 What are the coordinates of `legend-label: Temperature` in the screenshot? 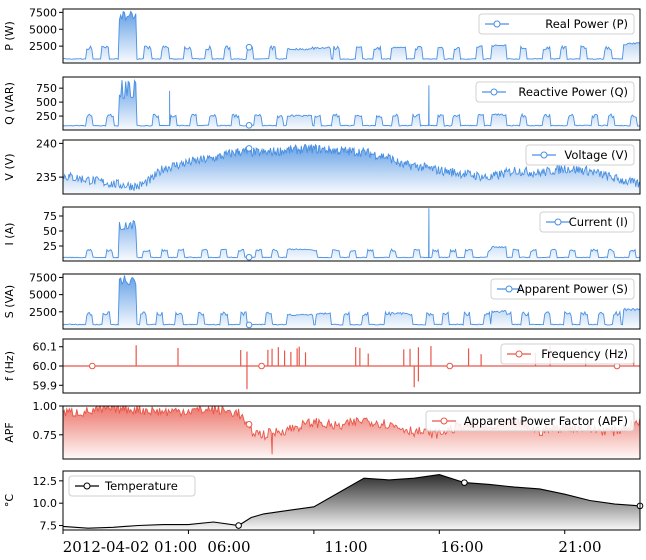 It's located at (141, 486).